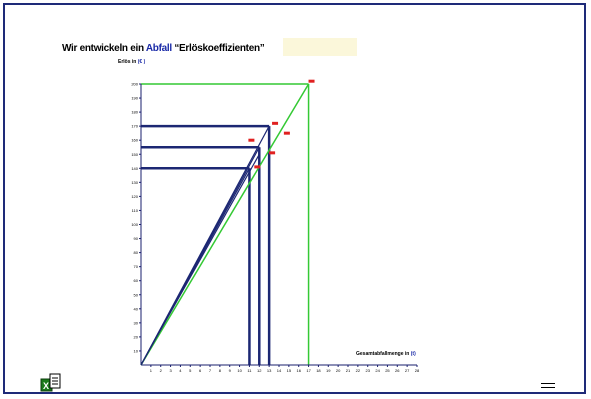 The height and width of the screenshot is (399, 591). What do you see at coordinates (249, 370) in the screenshot?
I see `x-tick-label: 11` at bounding box center [249, 370].